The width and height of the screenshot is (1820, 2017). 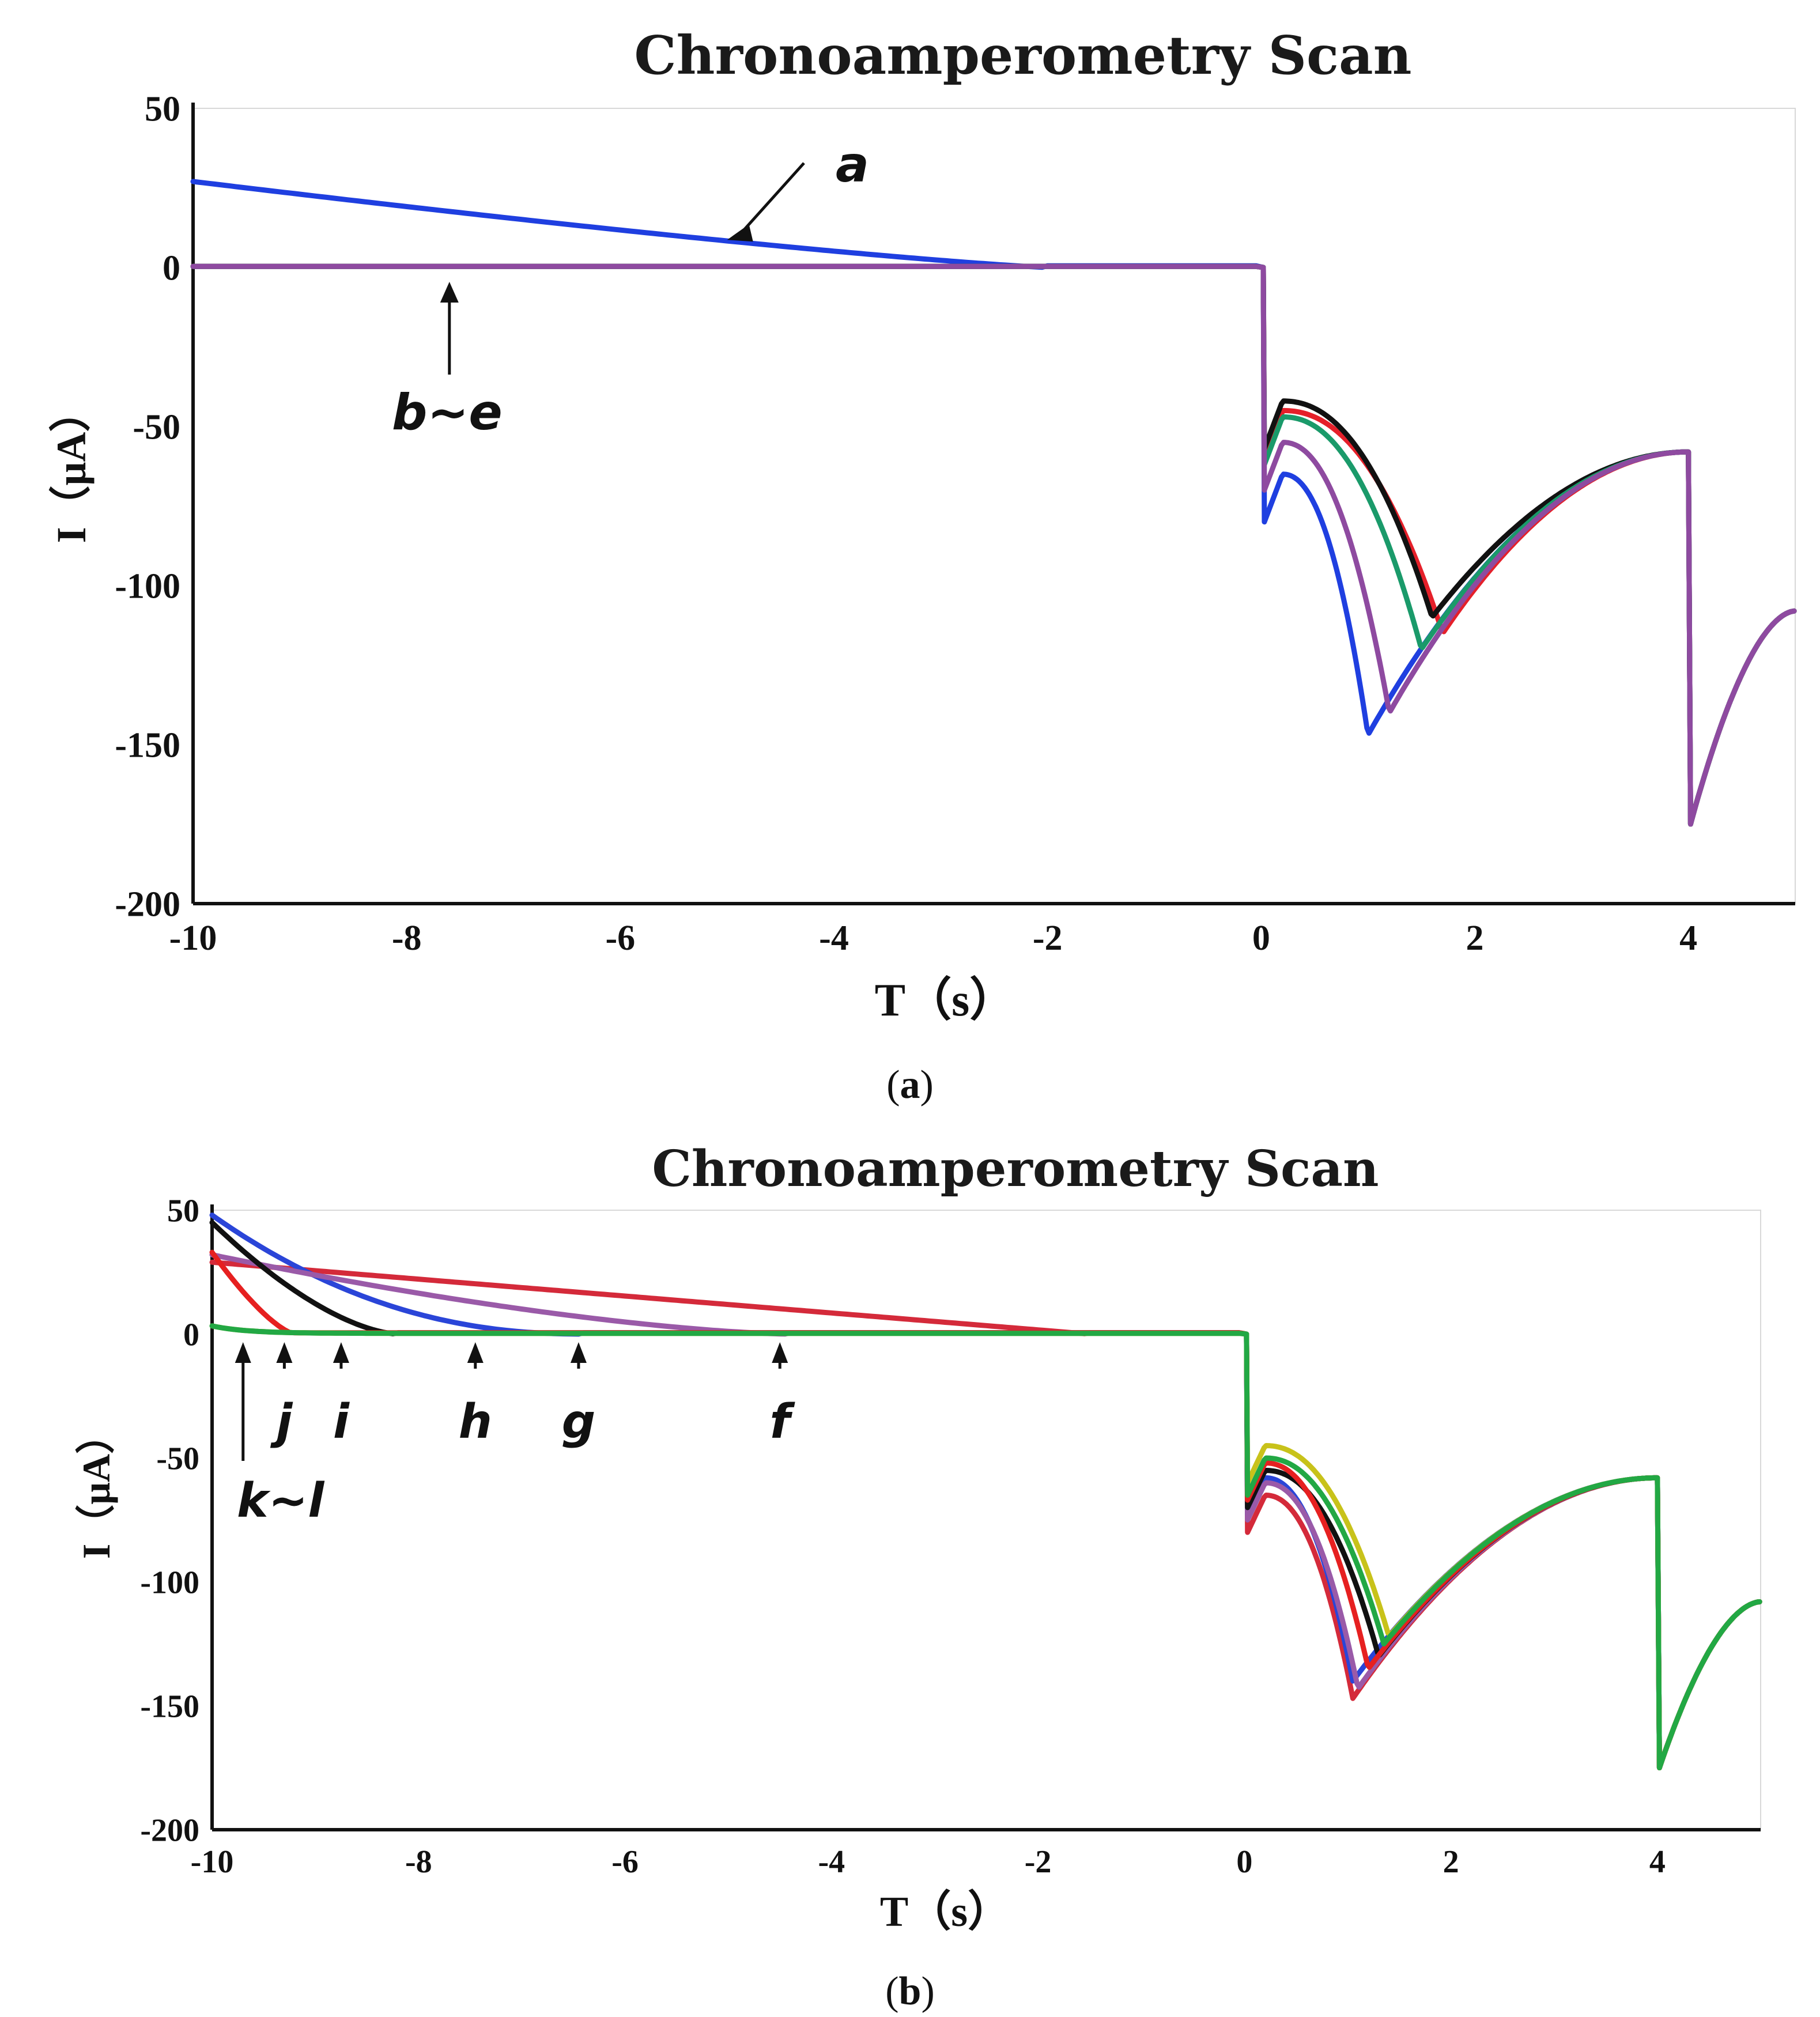 I want to click on panel-a-caption: (a), so click(x=910, y=1085).